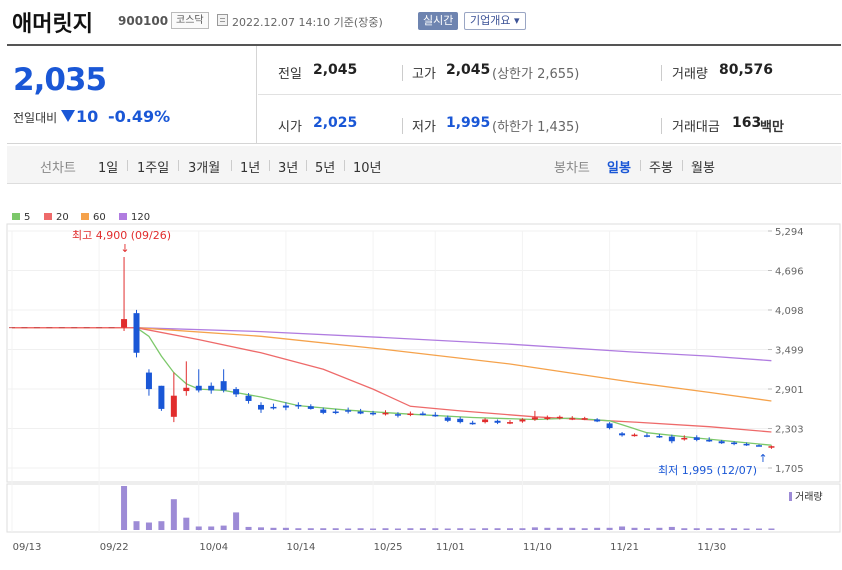 This screenshot has height=570, width=842. Describe the element at coordinates (222, 20) in the screenshot. I see `calendar-icon` at that location.